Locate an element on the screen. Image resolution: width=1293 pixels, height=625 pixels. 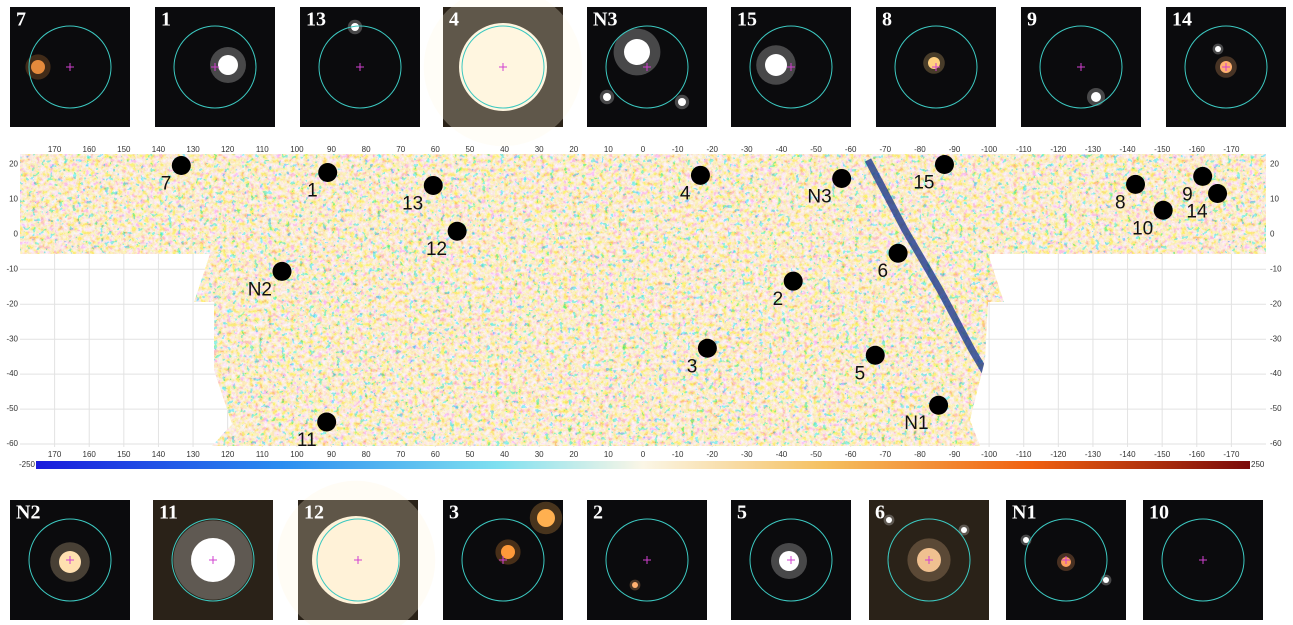
x-tick-label: -40 is located at coordinates (782, 454).